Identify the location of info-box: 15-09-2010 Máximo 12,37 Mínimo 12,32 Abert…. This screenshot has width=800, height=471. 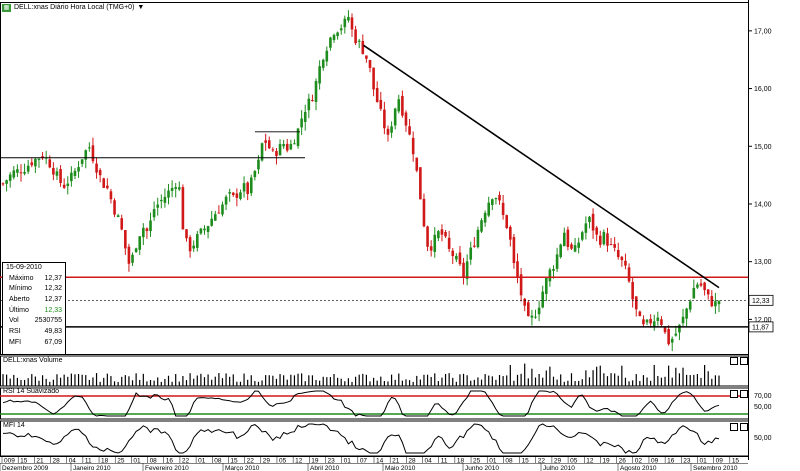
(34, 308).